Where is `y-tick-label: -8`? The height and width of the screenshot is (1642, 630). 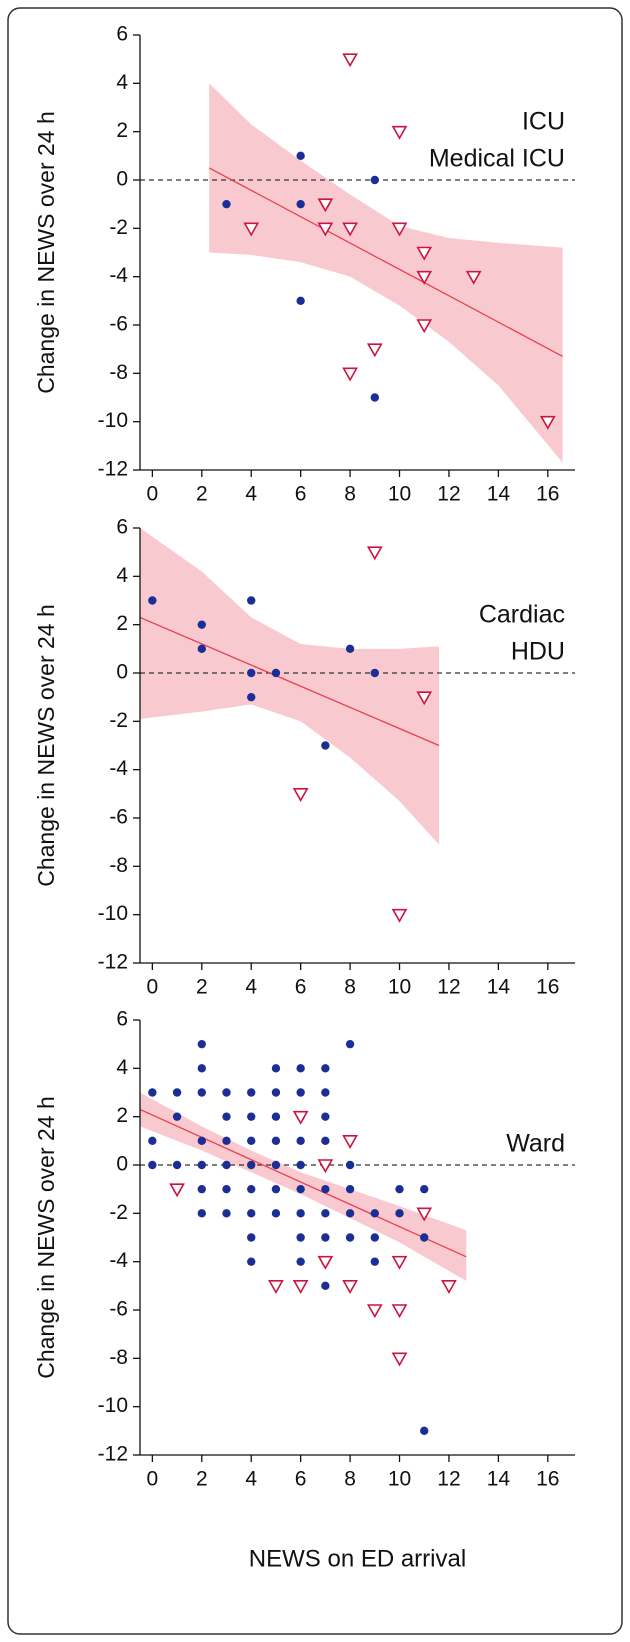
y-tick-label: -8 is located at coordinates (118, 1357).